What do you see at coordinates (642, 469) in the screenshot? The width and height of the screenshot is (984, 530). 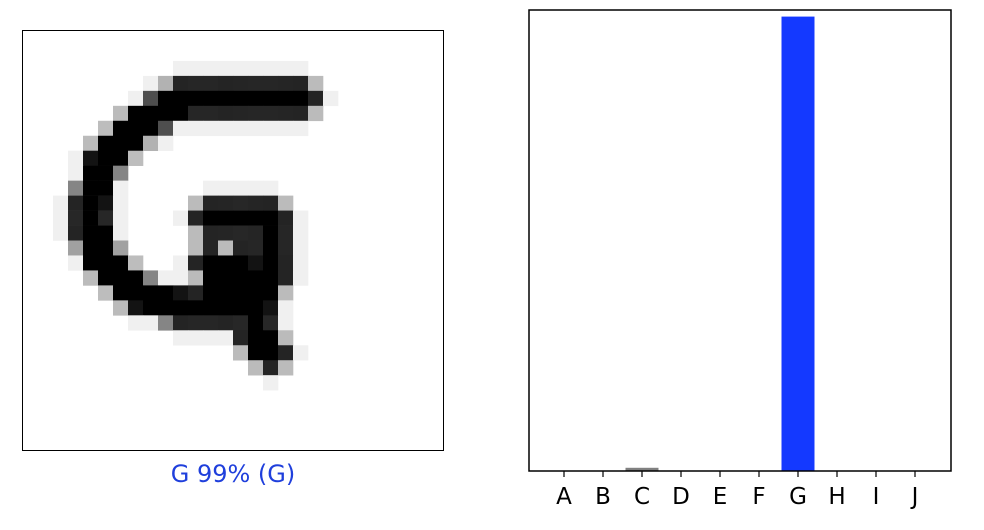 I see `bar-C` at bounding box center [642, 469].